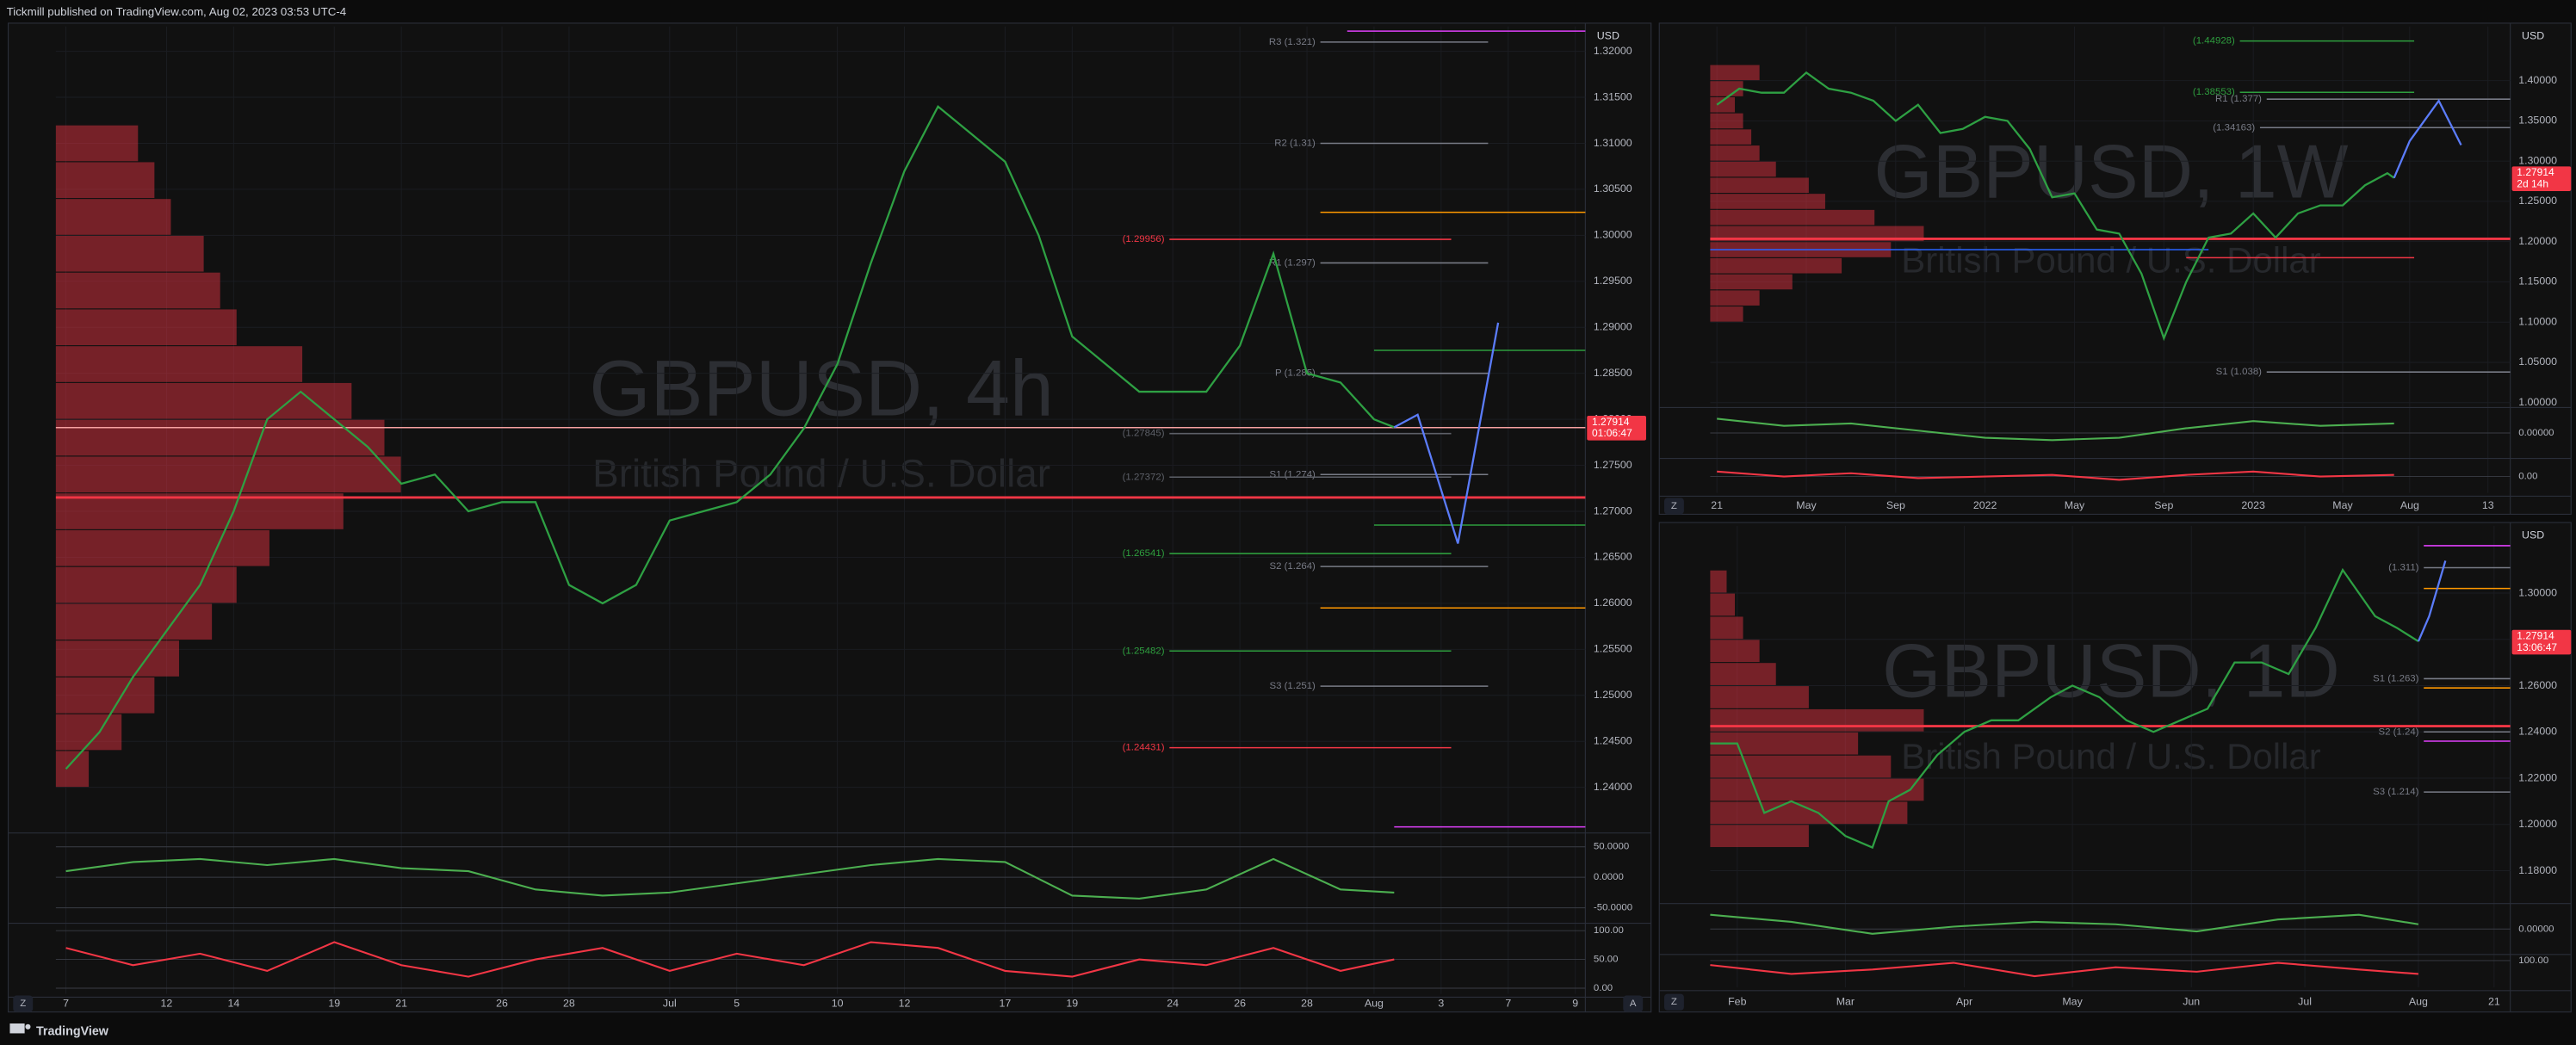 Image resolution: width=2576 pixels, height=1045 pixels. Describe the element at coordinates (2488, 505) in the screenshot. I see `x-tick-label: 13` at that location.